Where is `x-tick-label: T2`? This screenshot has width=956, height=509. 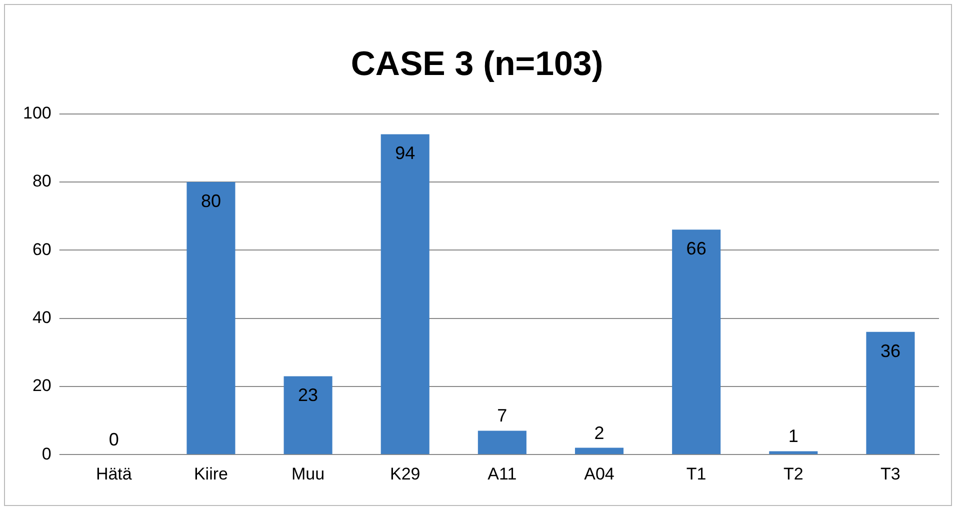
x-tick-label: T2 is located at coordinates (793, 474).